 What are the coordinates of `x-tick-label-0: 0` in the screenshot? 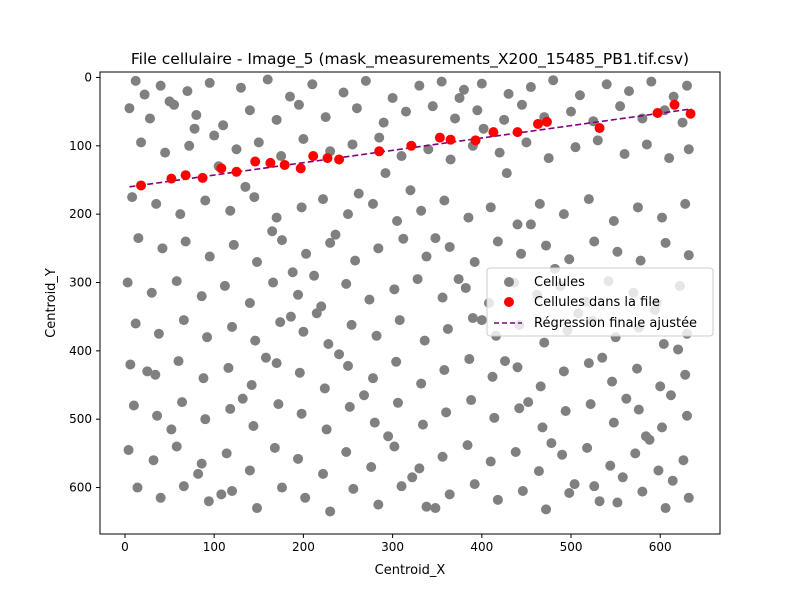 It's located at (125, 547).